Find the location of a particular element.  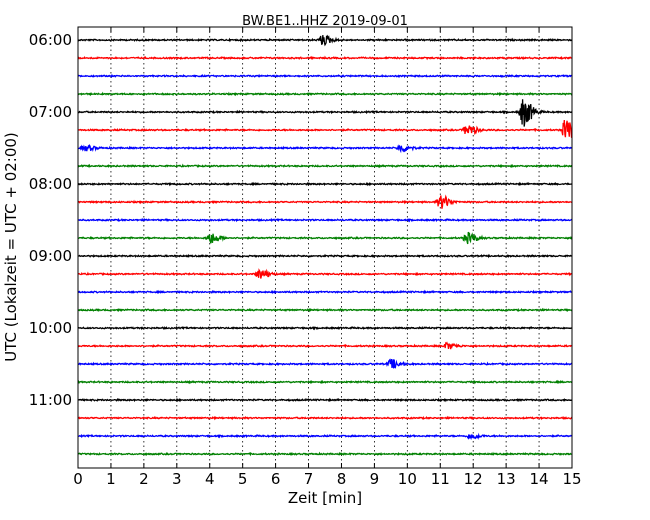

x-tick-label: 8 is located at coordinates (342, 479).